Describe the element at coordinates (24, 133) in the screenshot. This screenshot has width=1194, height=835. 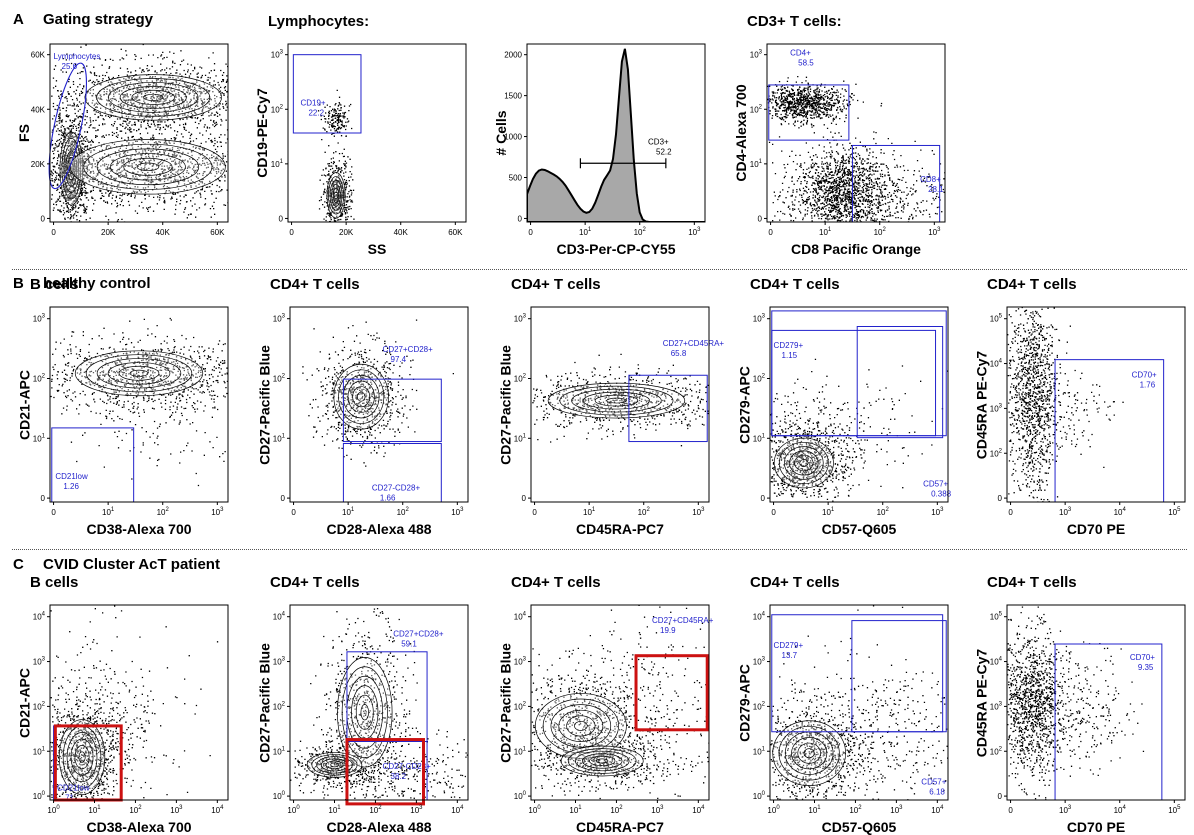
I see `y-axis-label: FS` at that location.